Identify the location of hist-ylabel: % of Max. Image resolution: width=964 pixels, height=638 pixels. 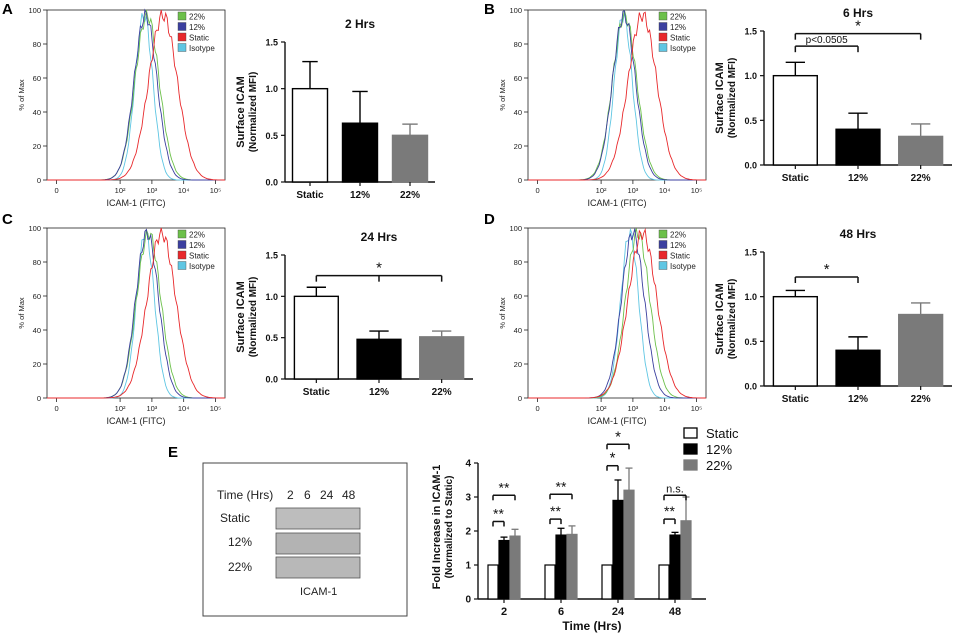
(502, 313).